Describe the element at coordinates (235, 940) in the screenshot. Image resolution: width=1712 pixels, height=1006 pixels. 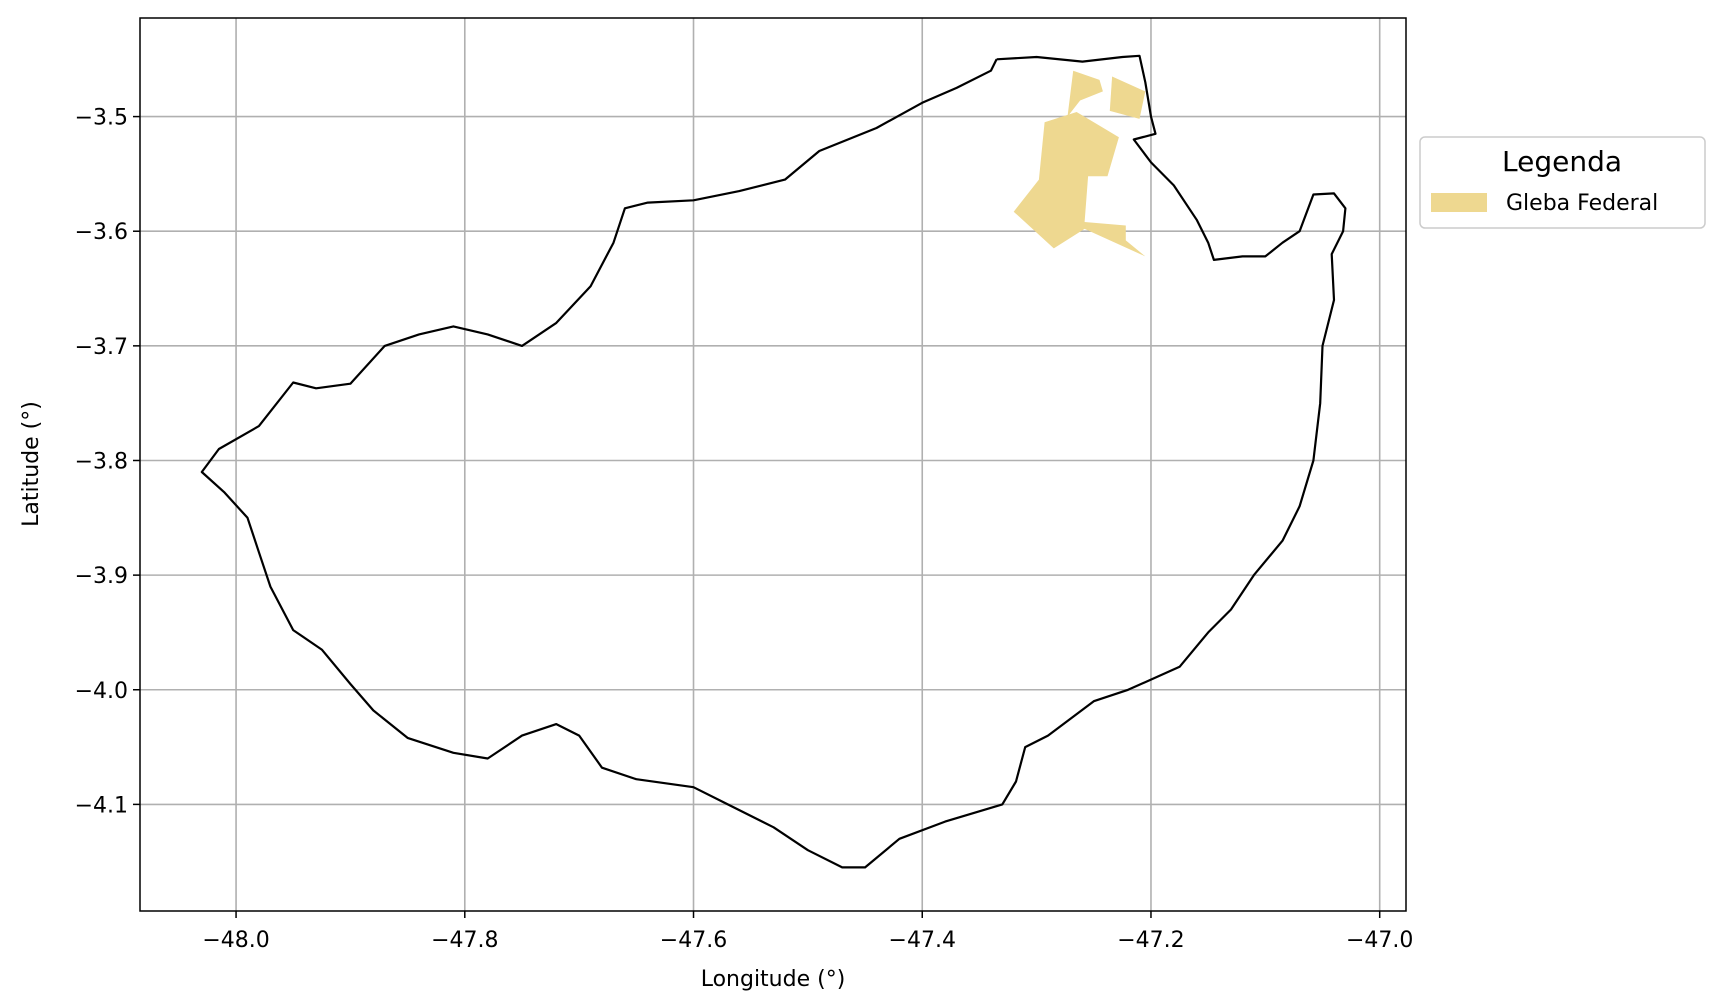
I see `x-tick-label: −48.0` at that location.